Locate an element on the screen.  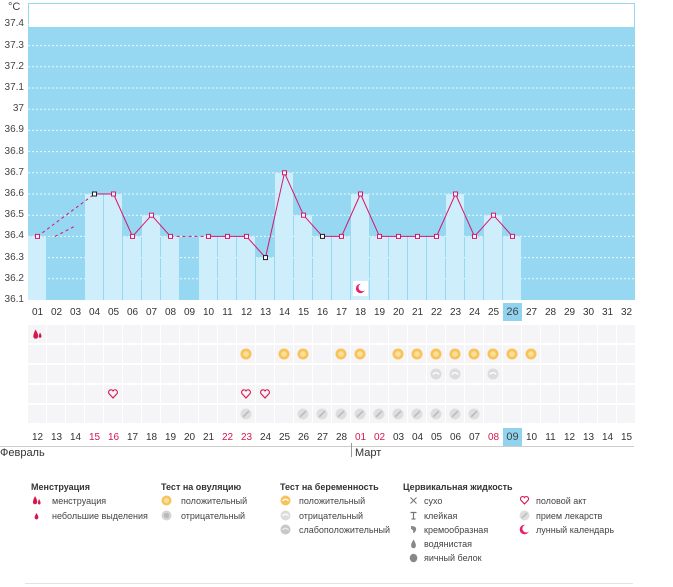
cycle-day-number: 15 is located at coordinates (303, 312).